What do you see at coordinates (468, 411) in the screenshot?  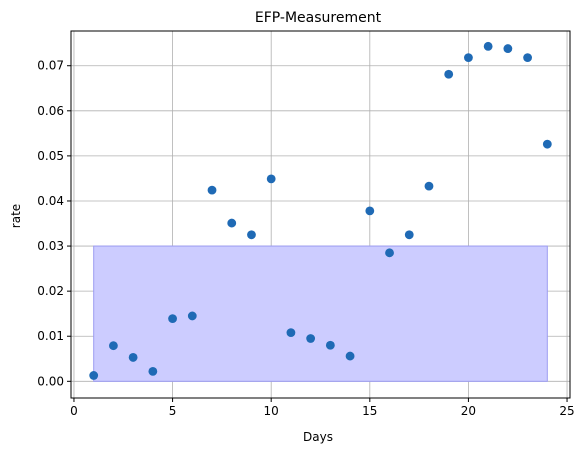 I see `x-tick-label: 20` at bounding box center [468, 411].